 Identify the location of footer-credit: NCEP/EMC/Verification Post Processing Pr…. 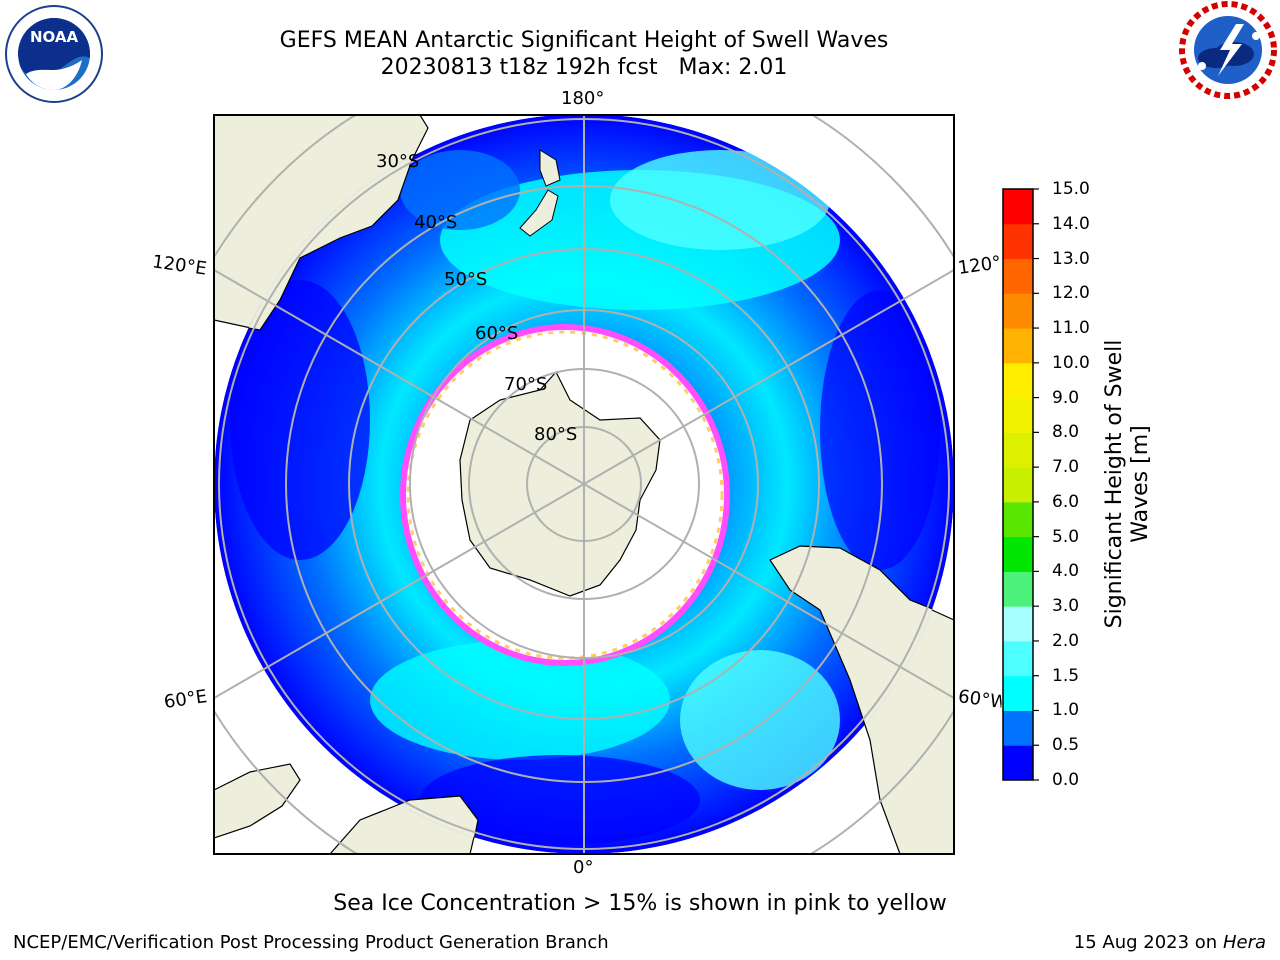
(311, 942).